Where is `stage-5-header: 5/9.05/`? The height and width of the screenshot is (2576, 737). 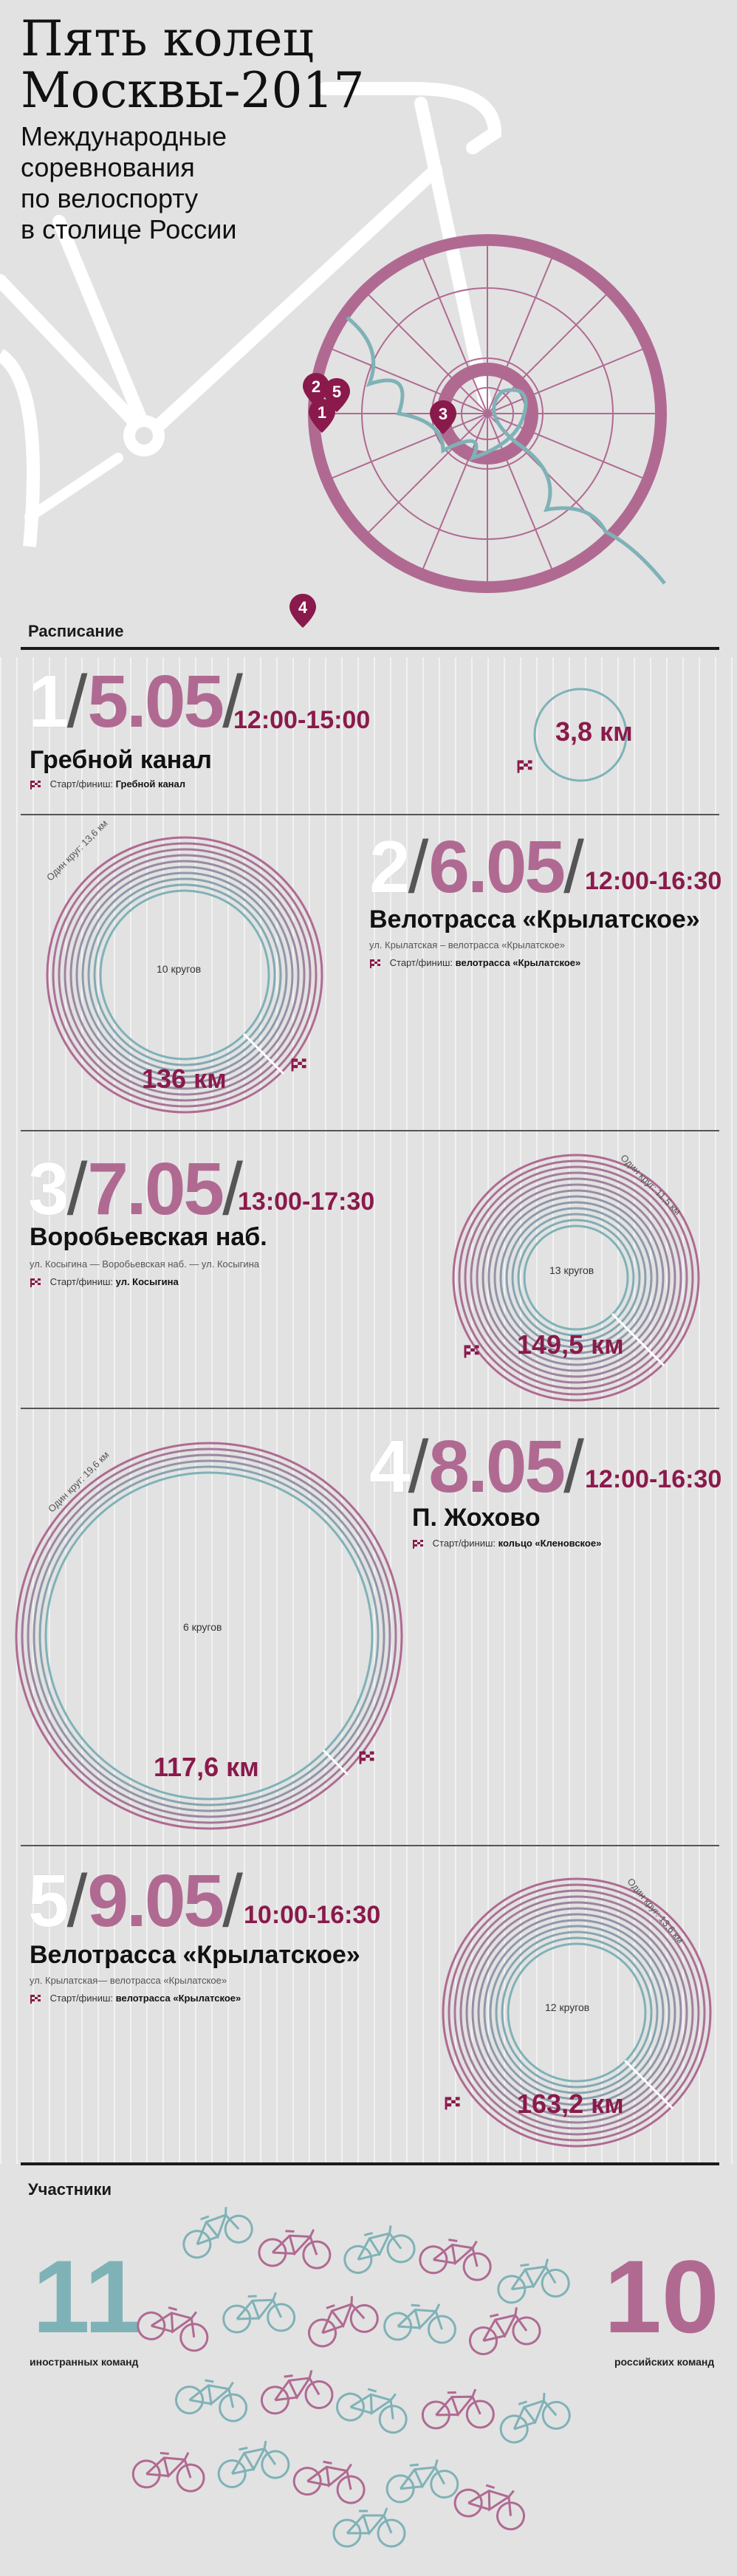 stage-5-header: 5/9.05/ is located at coordinates (235, 1901).